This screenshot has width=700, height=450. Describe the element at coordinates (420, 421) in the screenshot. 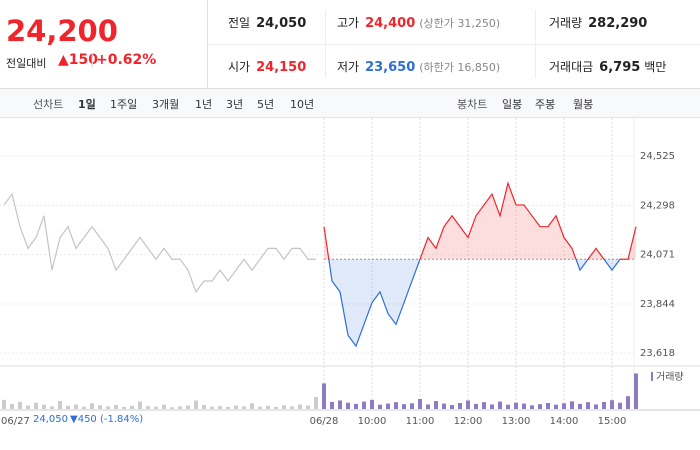

I see `x-tick-label: 11:00` at that location.